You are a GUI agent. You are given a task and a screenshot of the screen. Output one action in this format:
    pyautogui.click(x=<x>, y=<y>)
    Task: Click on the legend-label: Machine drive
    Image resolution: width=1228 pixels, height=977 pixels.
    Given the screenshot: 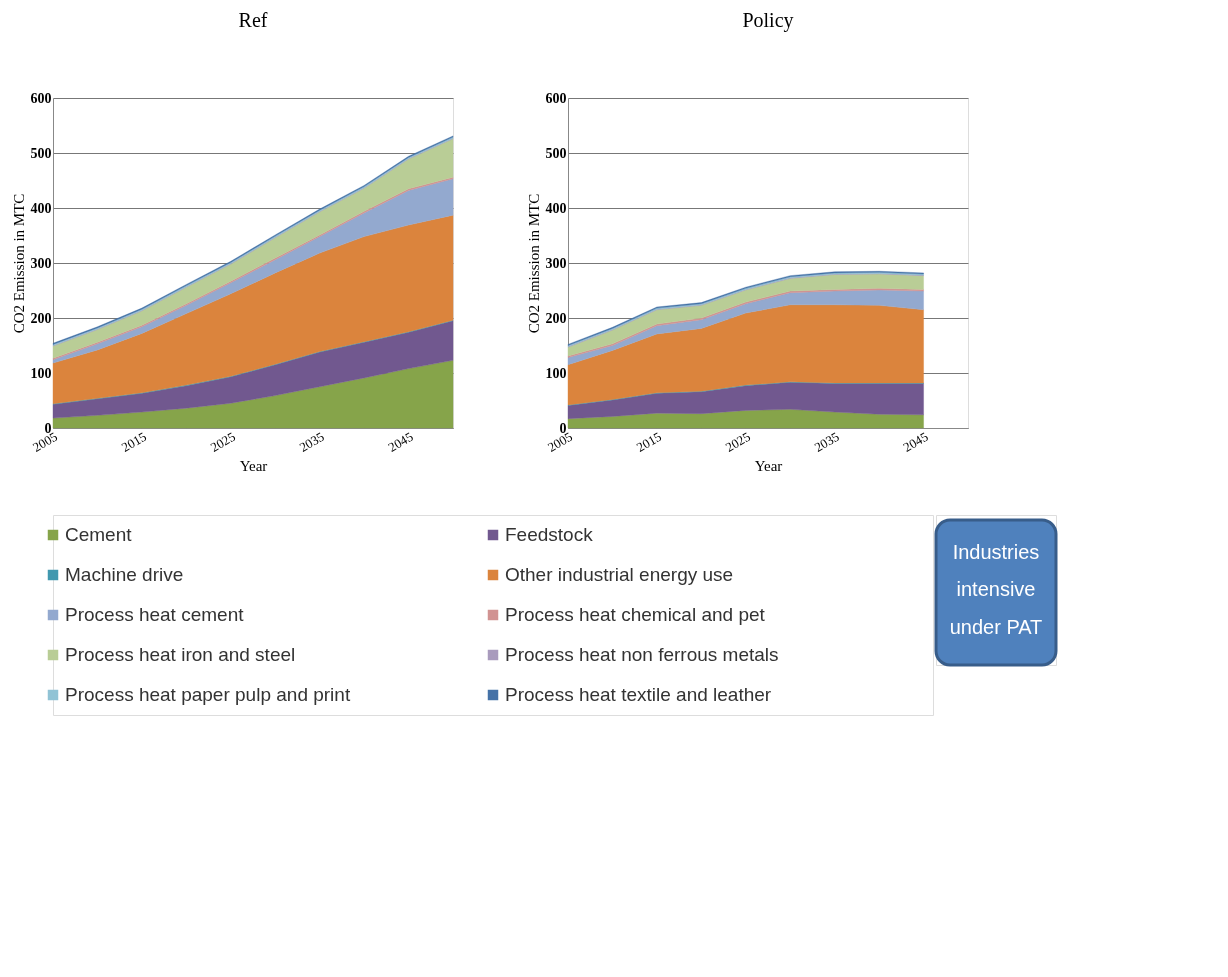 What is the action you would take?
    pyautogui.click(x=124, y=574)
    